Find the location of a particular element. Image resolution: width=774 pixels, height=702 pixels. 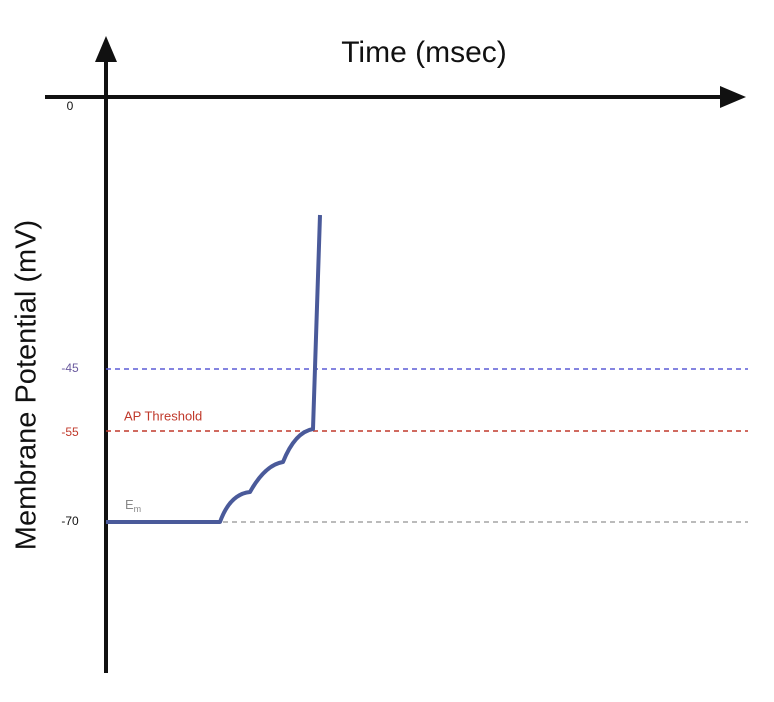

em-main: E is located at coordinates (129, 504).